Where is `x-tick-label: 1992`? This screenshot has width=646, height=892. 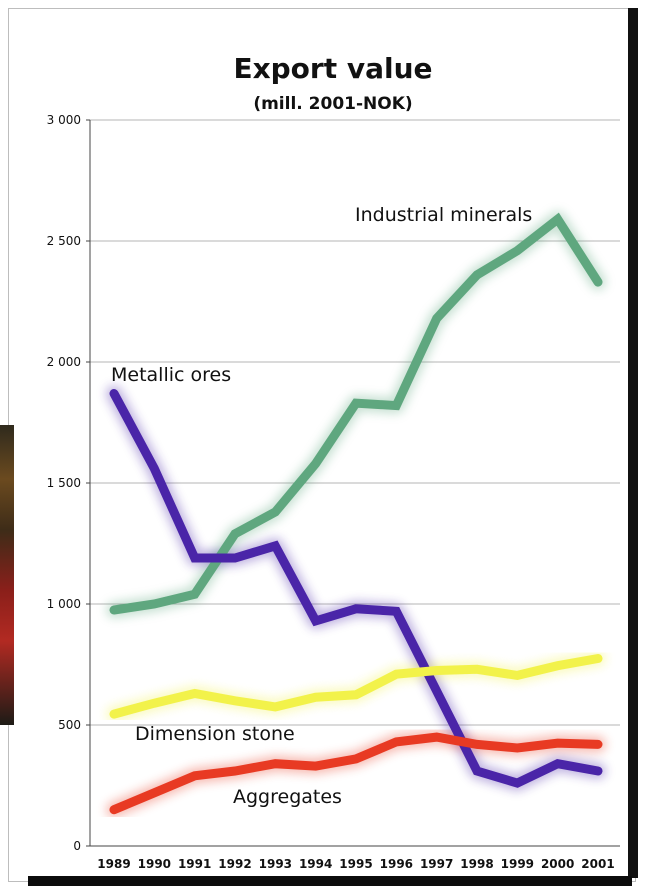 x-tick-label: 1992 is located at coordinates (234, 864).